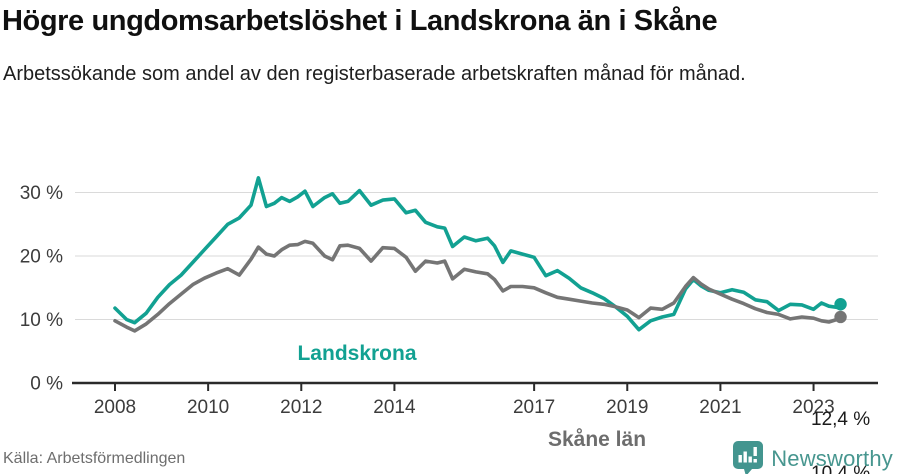  Describe the element at coordinates (394, 407) in the screenshot. I see `x-tick-label: 2014` at that location.